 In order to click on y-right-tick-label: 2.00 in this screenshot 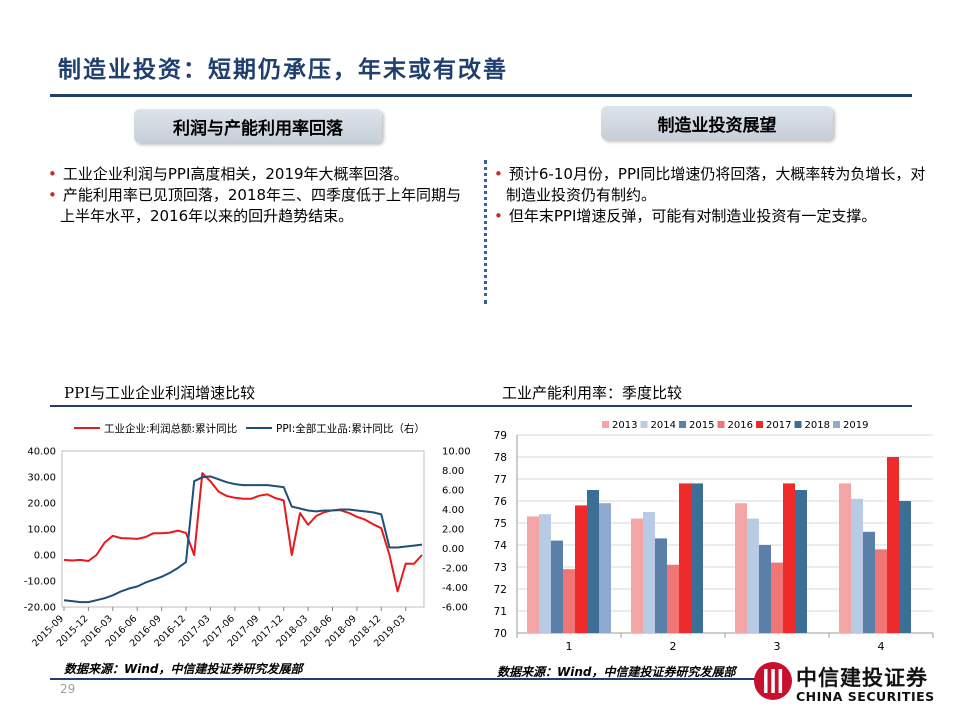, I will do `click(453, 530)`.